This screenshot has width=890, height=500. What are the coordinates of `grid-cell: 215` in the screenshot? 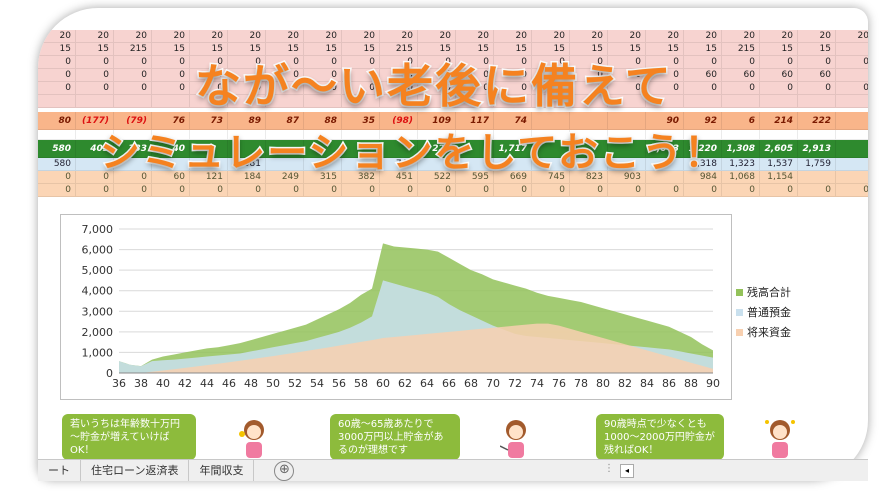 It's located at (133, 49).